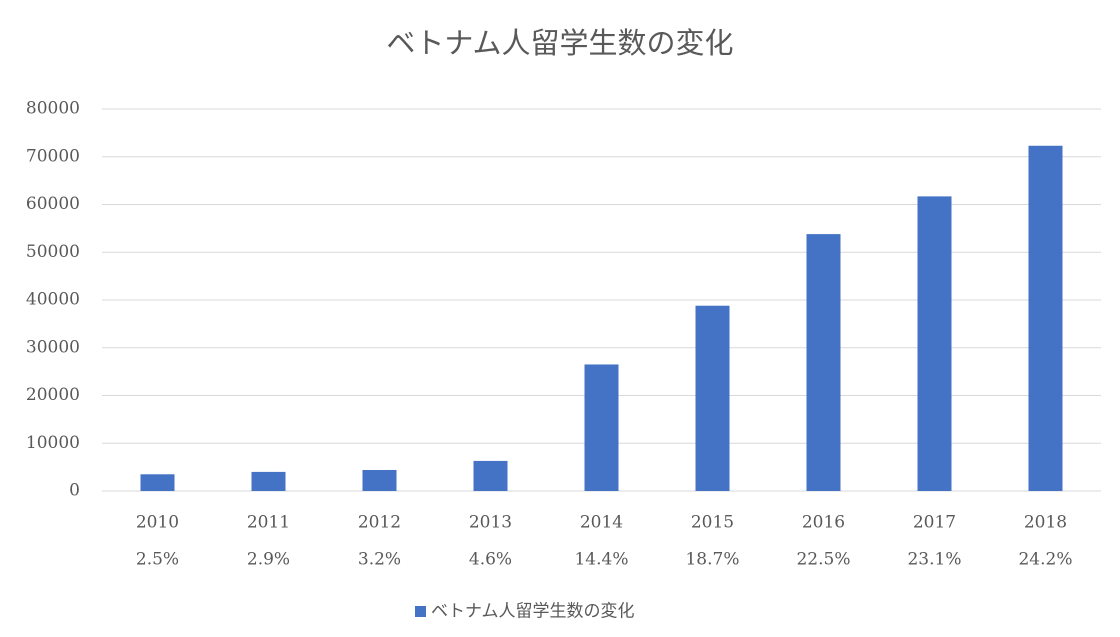 The height and width of the screenshot is (637, 1120). Describe the element at coordinates (533, 612) in the screenshot. I see `legend-label: ベトナム人留学生数の変化` at that location.